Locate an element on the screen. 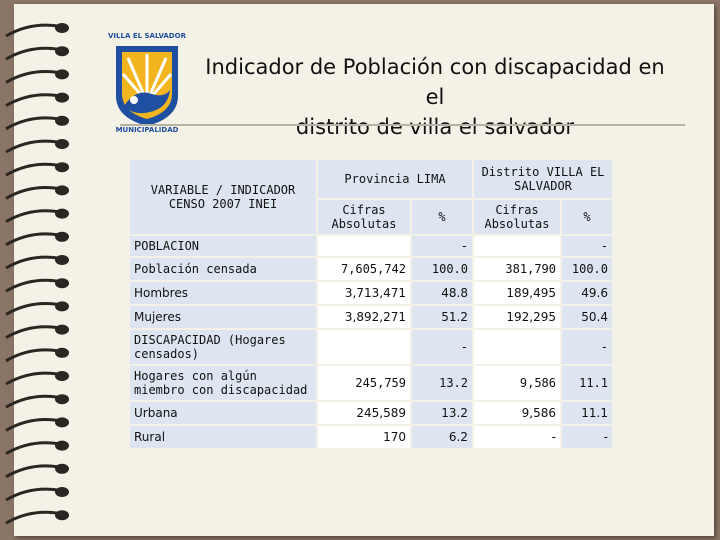  header-cifras-lima: Cifras Absolutas is located at coordinates (364, 217).